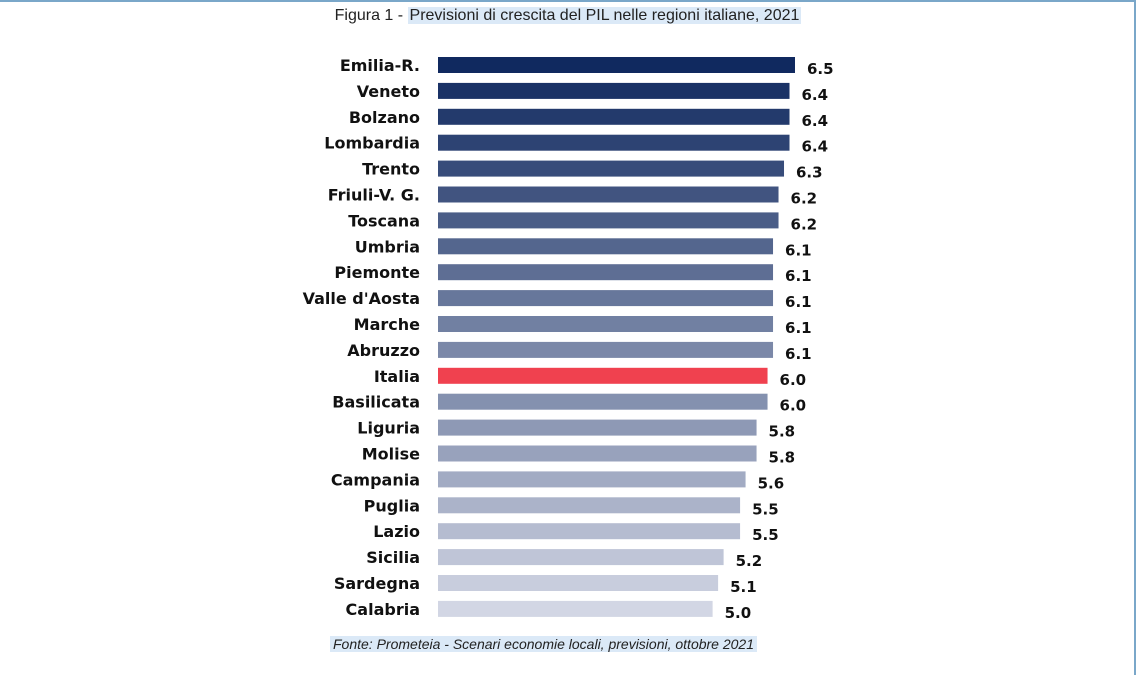  I want to click on category-label: Toscana, so click(384, 220).